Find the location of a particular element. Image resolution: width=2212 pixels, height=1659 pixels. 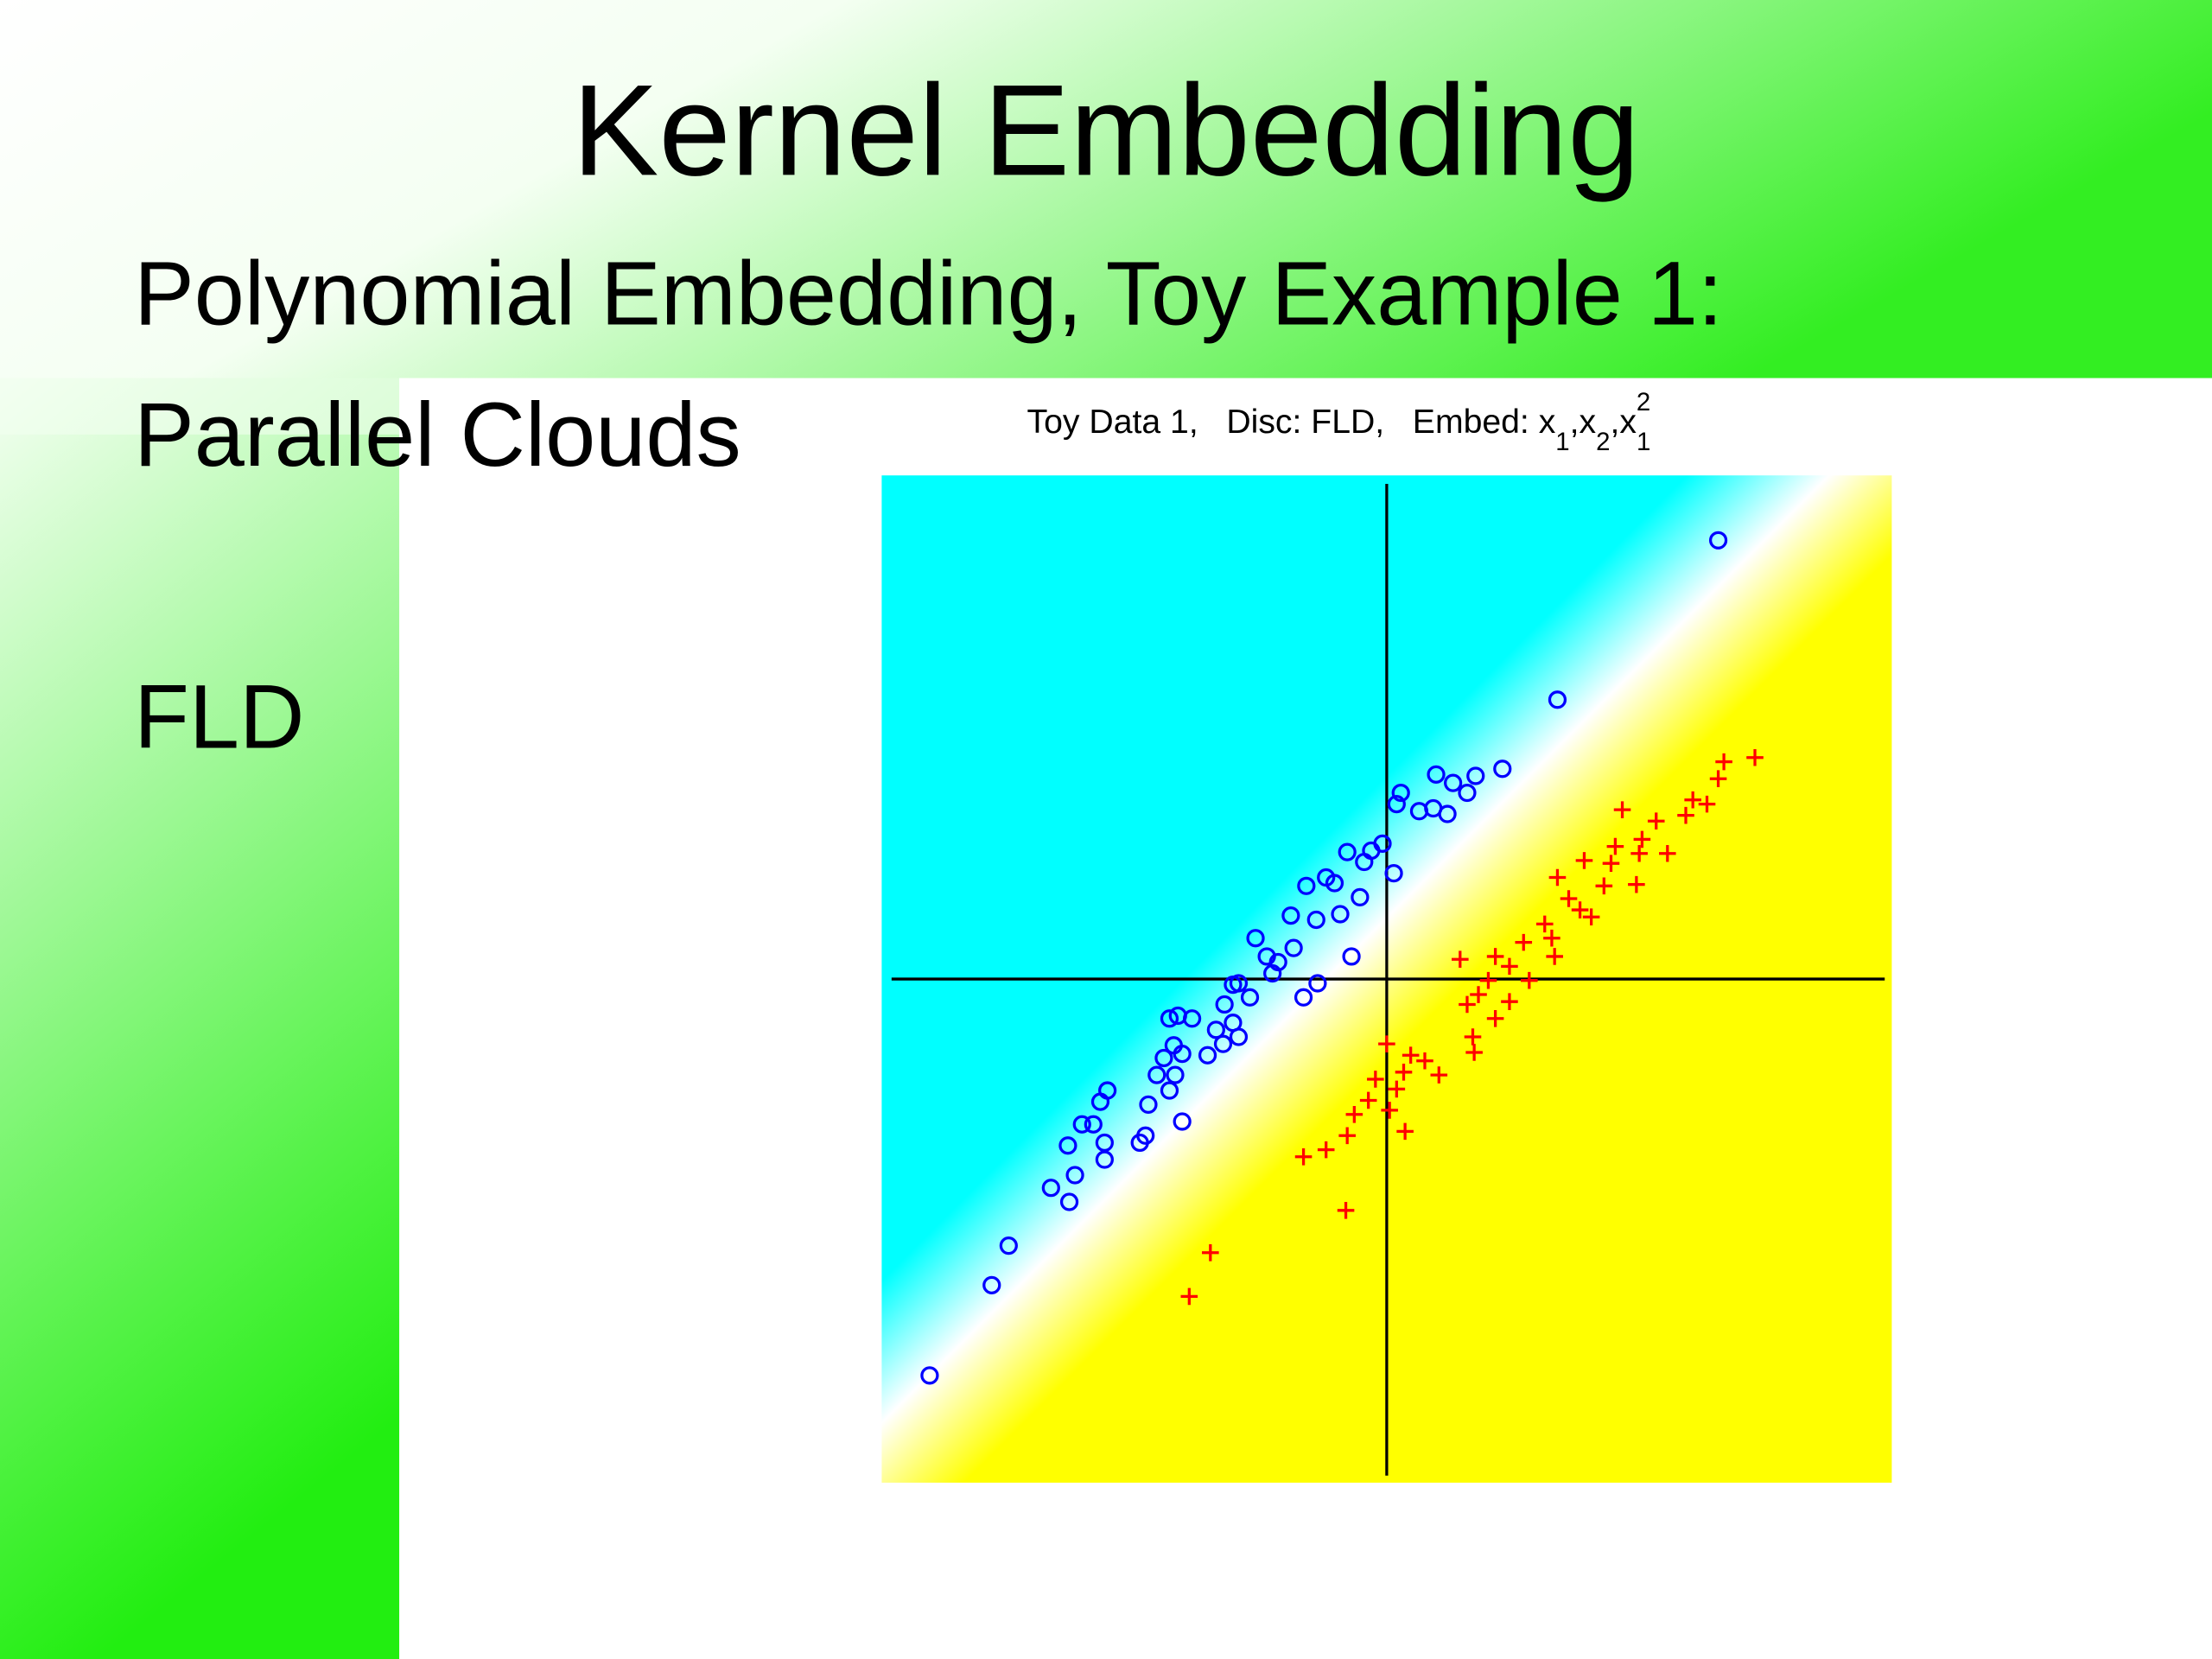

slide-line: FLD is located at coordinates (219, 716).